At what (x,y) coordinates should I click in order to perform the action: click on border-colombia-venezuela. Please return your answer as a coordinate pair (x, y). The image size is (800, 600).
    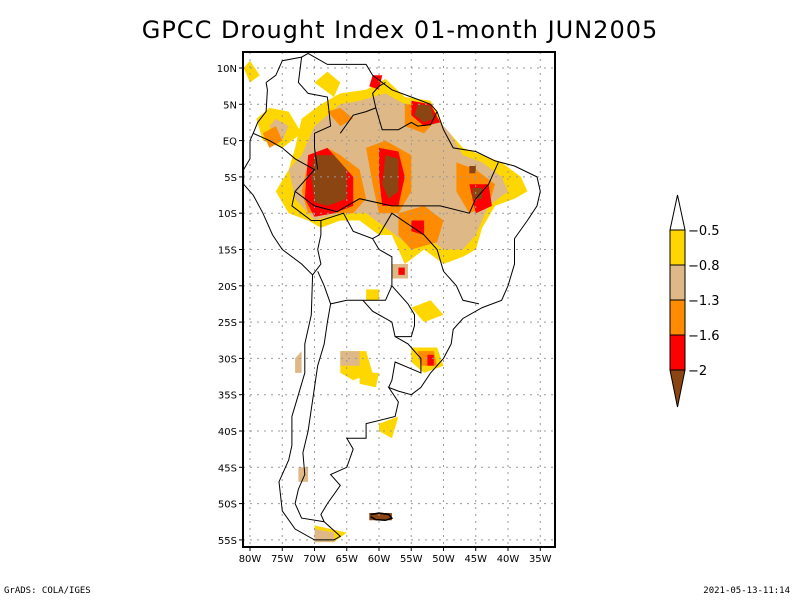
    Looking at the image, I should click on (314, 113).